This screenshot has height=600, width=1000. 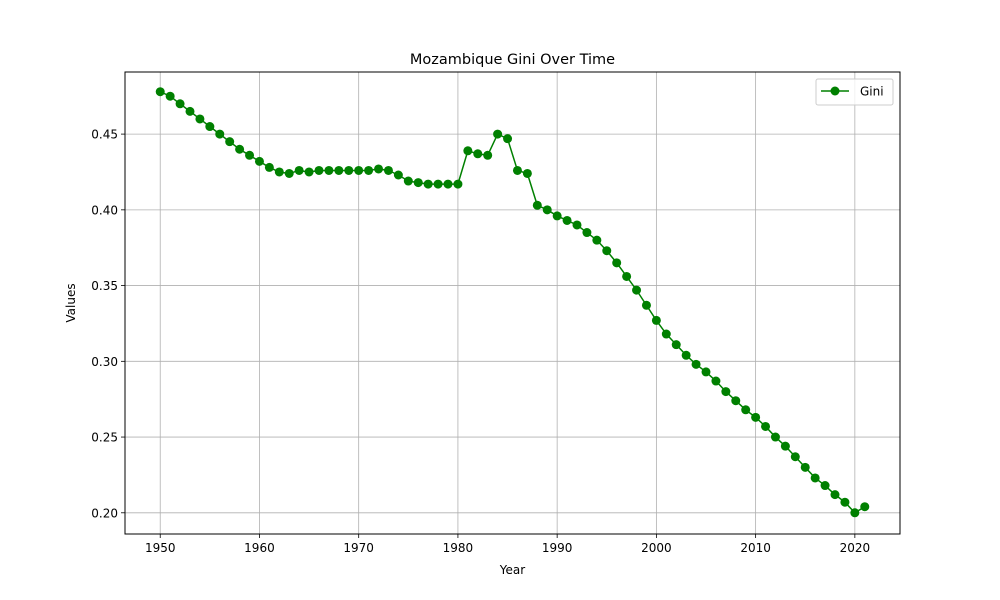 I want to click on y-tick-label: 0.35, so click(x=104, y=286).